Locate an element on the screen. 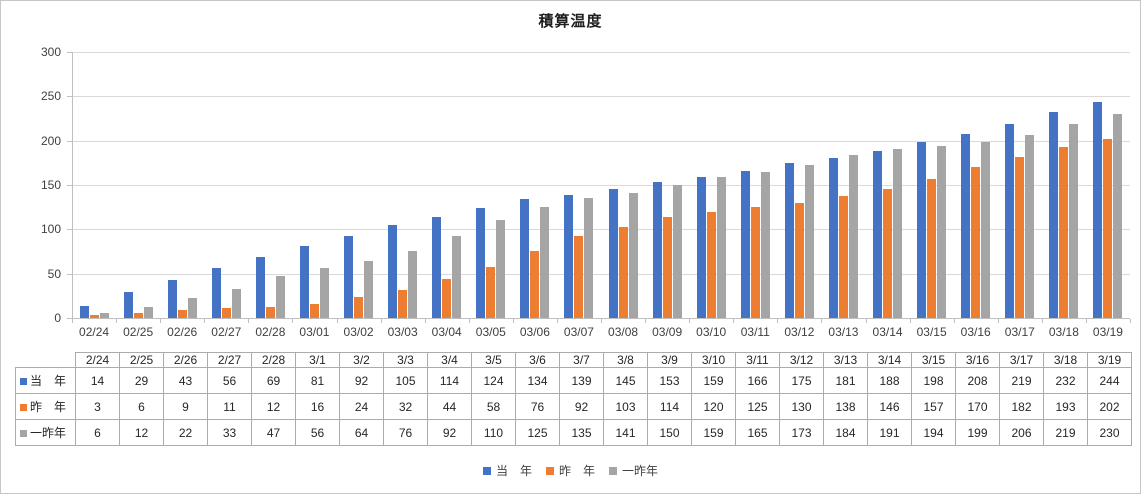 The width and height of the screenshot is (1141, 494). legend-item: 一昨年 is located at coordinates (633, 470).